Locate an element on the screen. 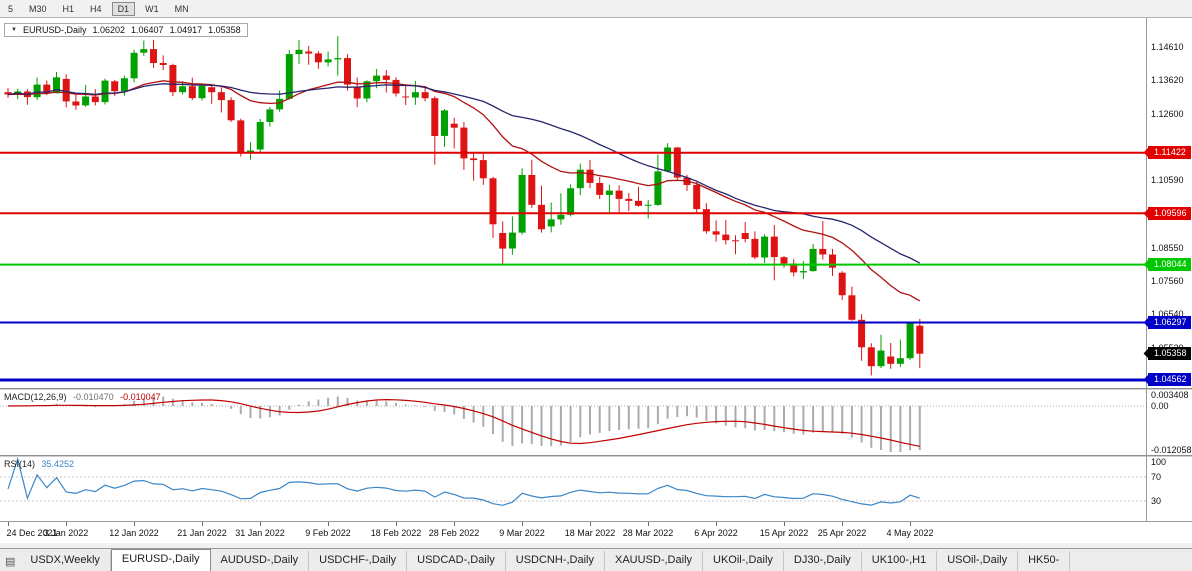 The width and height of the screenshot is (1192, 571). rsi-line is located at coordinates (463, 481).